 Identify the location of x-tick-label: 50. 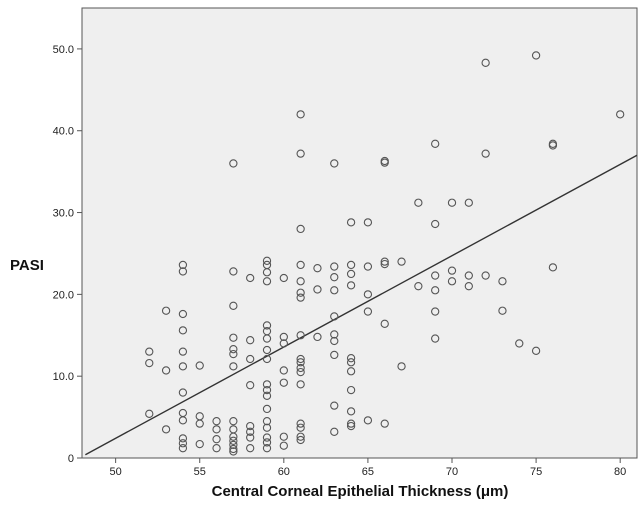
(116, 472).